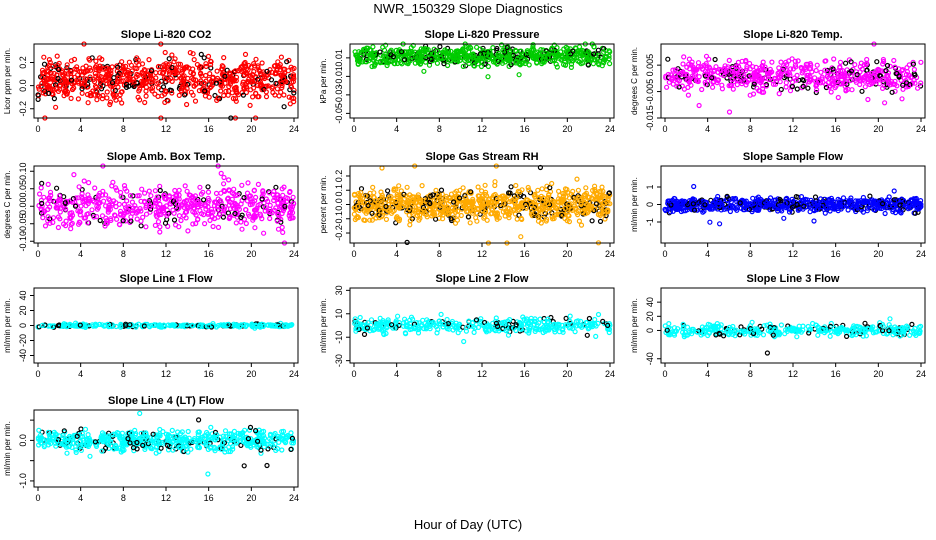  I want to click on x-tick-label: 12, so click(166, 254).